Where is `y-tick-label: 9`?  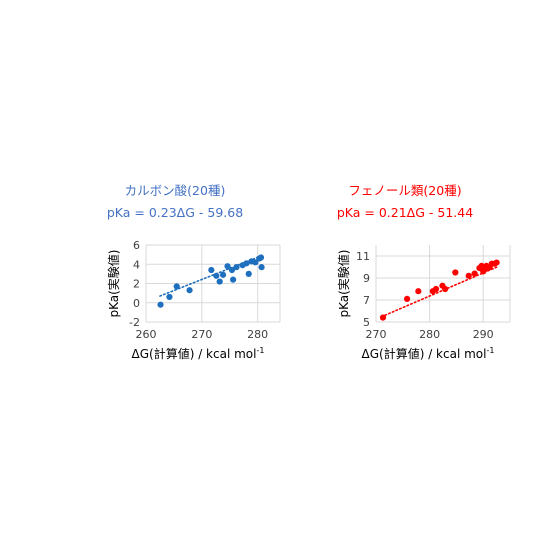
y-tick-label: 9 is located at coordinates (366, 278).